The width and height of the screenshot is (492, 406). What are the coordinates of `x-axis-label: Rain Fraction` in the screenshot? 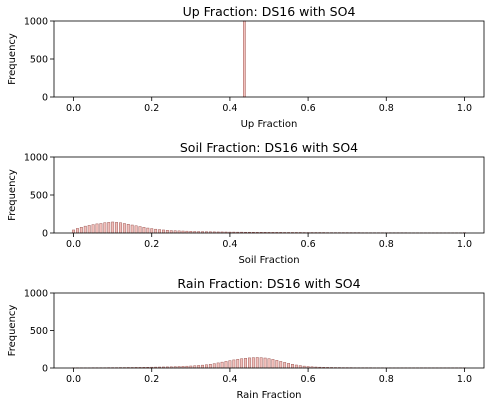 It's located at (268, 395).